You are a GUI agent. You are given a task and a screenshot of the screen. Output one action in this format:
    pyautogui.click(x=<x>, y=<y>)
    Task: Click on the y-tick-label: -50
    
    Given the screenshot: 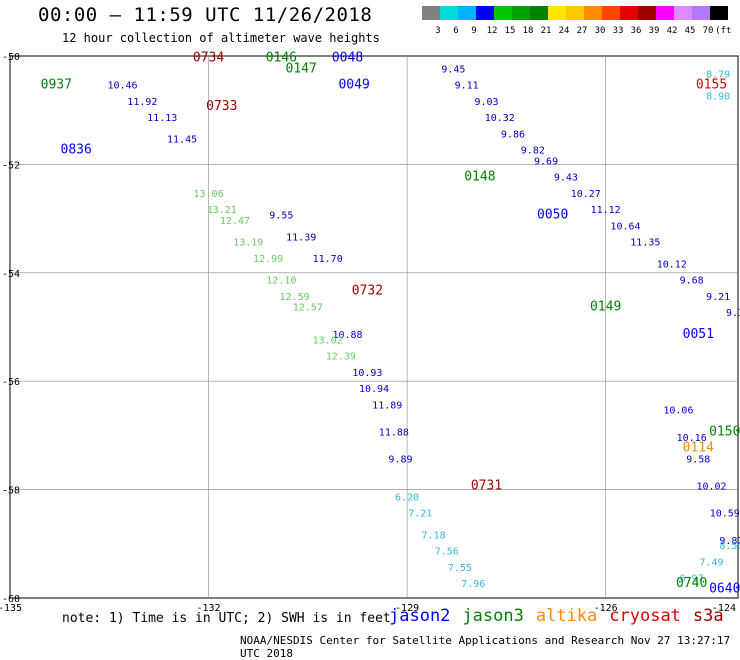 What is the action you would take?
    pyautogui.click(x=11, y=57)
    